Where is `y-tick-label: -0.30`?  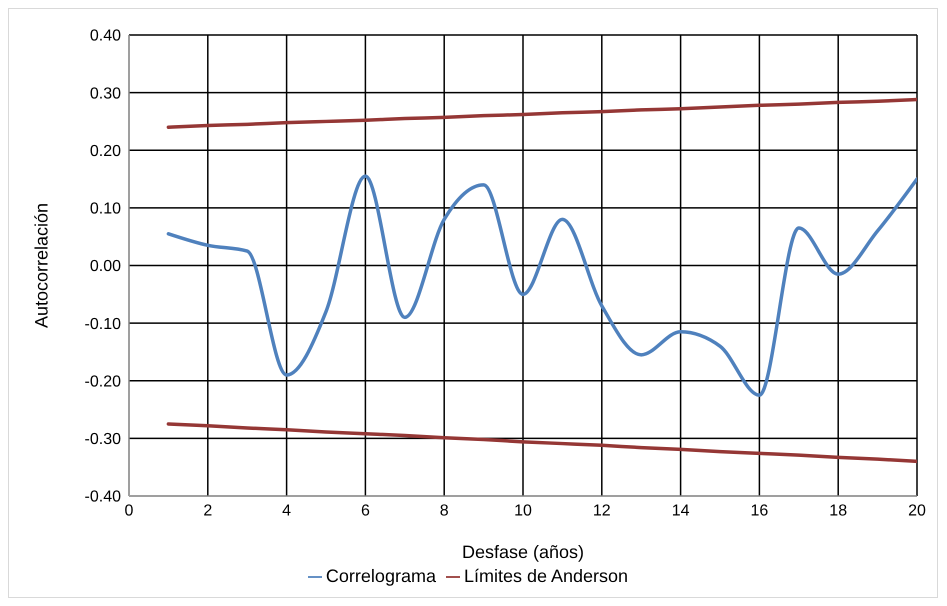 y-tick-label: -0.30 is located at coordinates (103, 439).